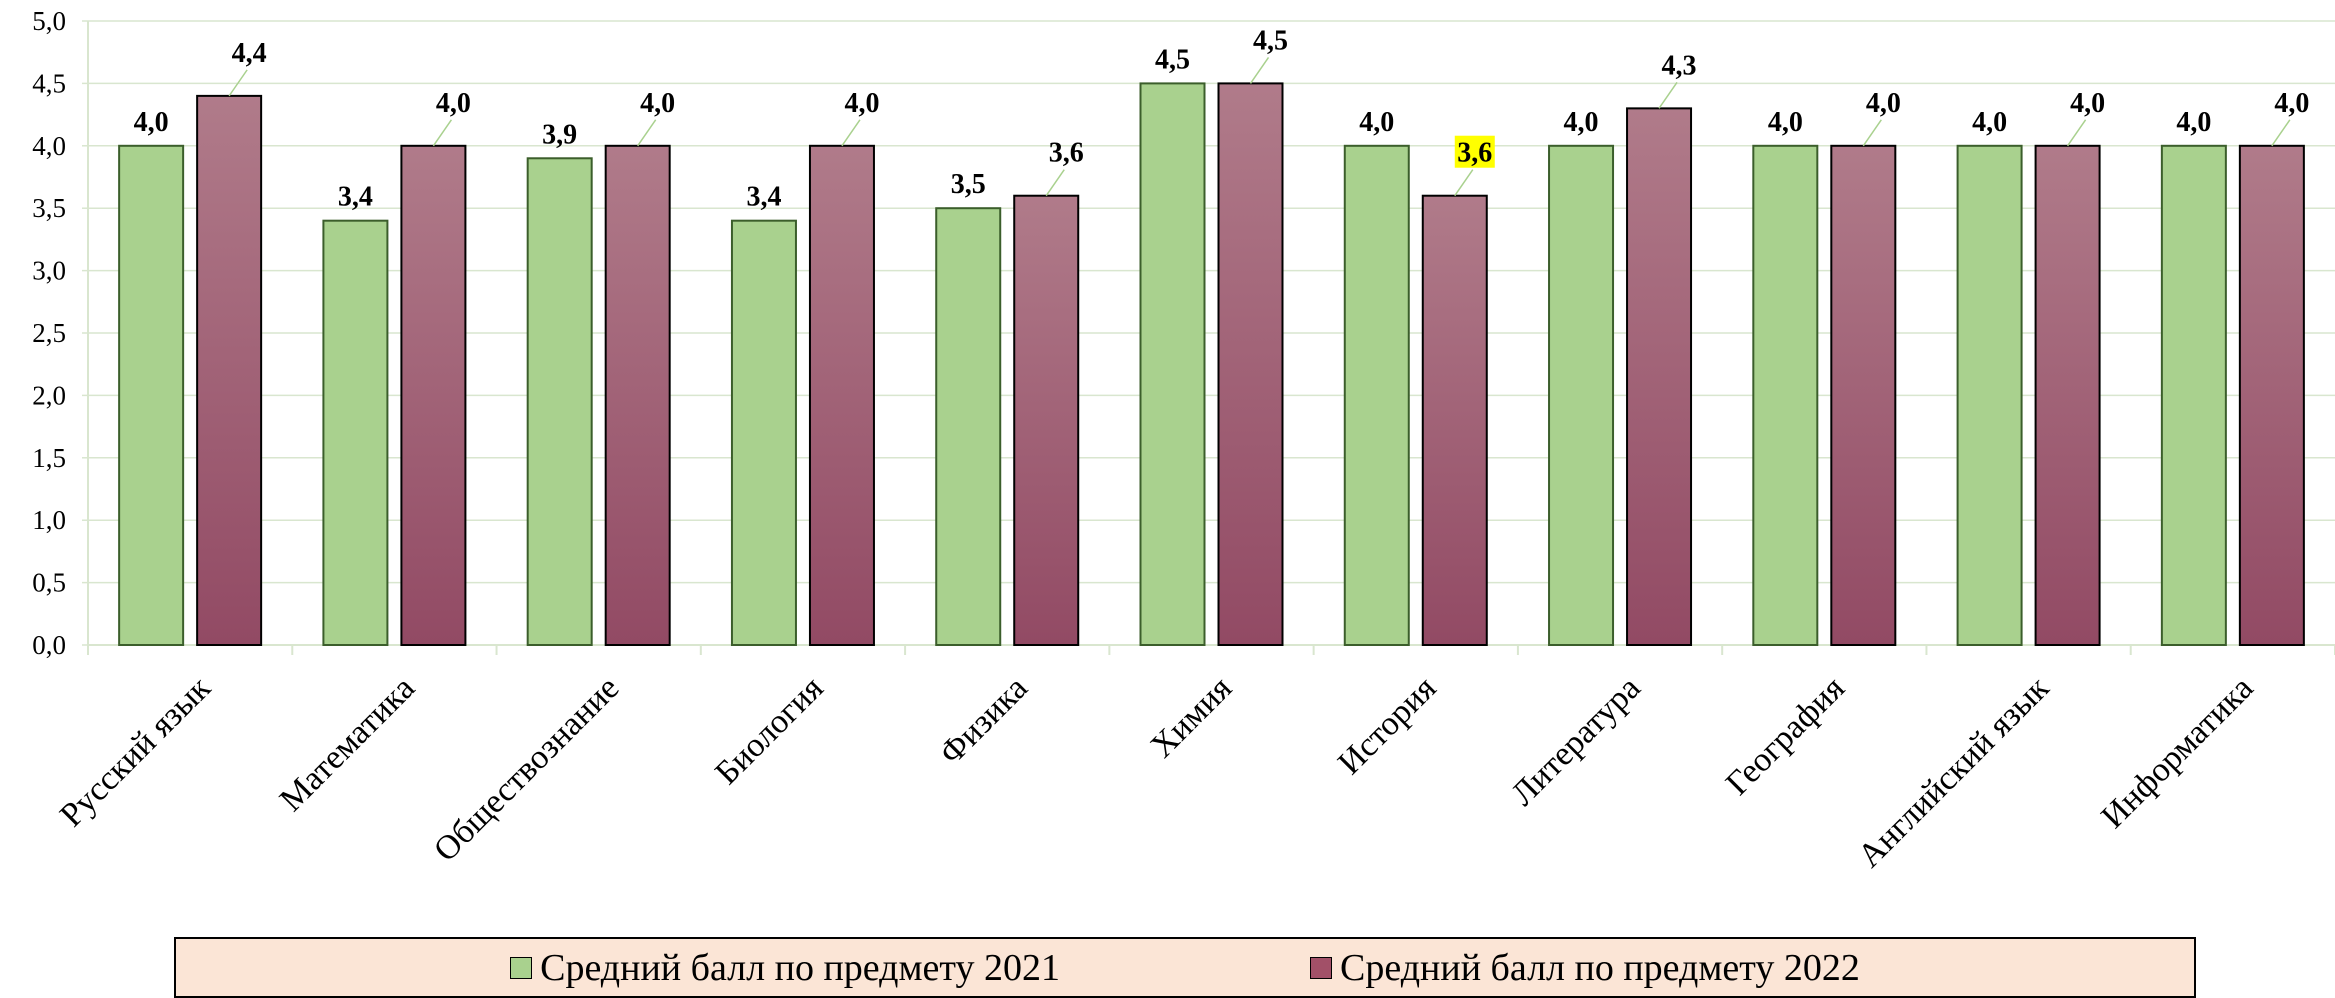  What do you see at coordinates (1192, 717) in the screenshot?
I see `category-label: Химия` at bounding box center [1192, 717].